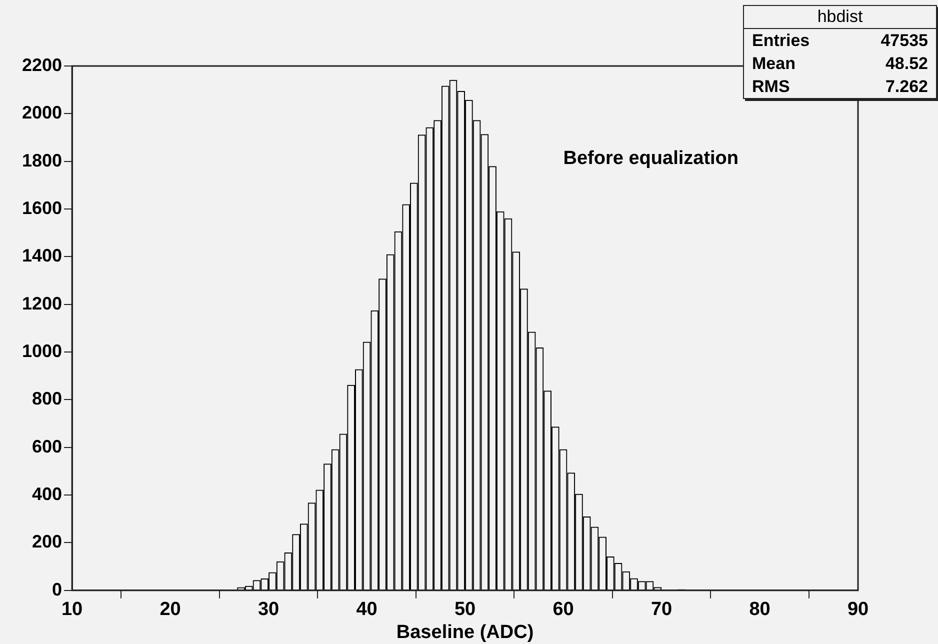 The height and width of the screenshot is (644, 938). I want to click on x-tick-label: 90, so click(858, 609).